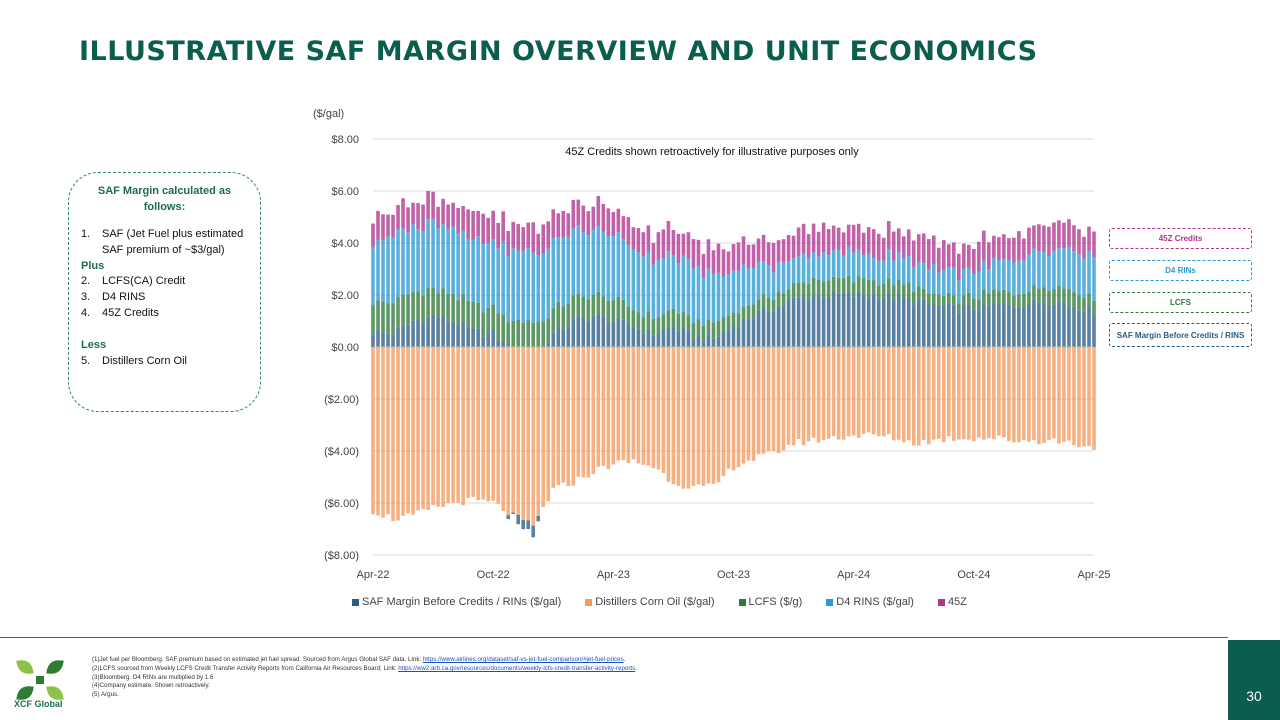  What do you see at coordinates (1093, 575) in the screenshot?
I see `x-tick-label: Apr-25` at bounding box center [1093, 575].